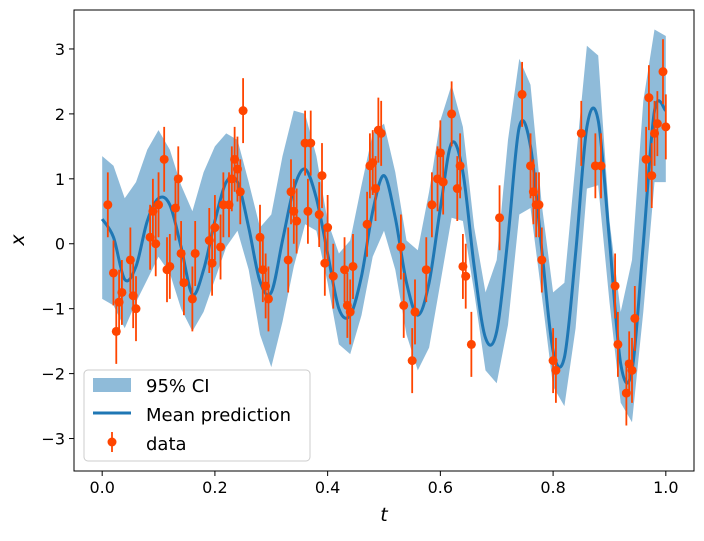  Describe the element at coordinates (112, 442) in the screenshot. I see `legend-data-marker` at that location.